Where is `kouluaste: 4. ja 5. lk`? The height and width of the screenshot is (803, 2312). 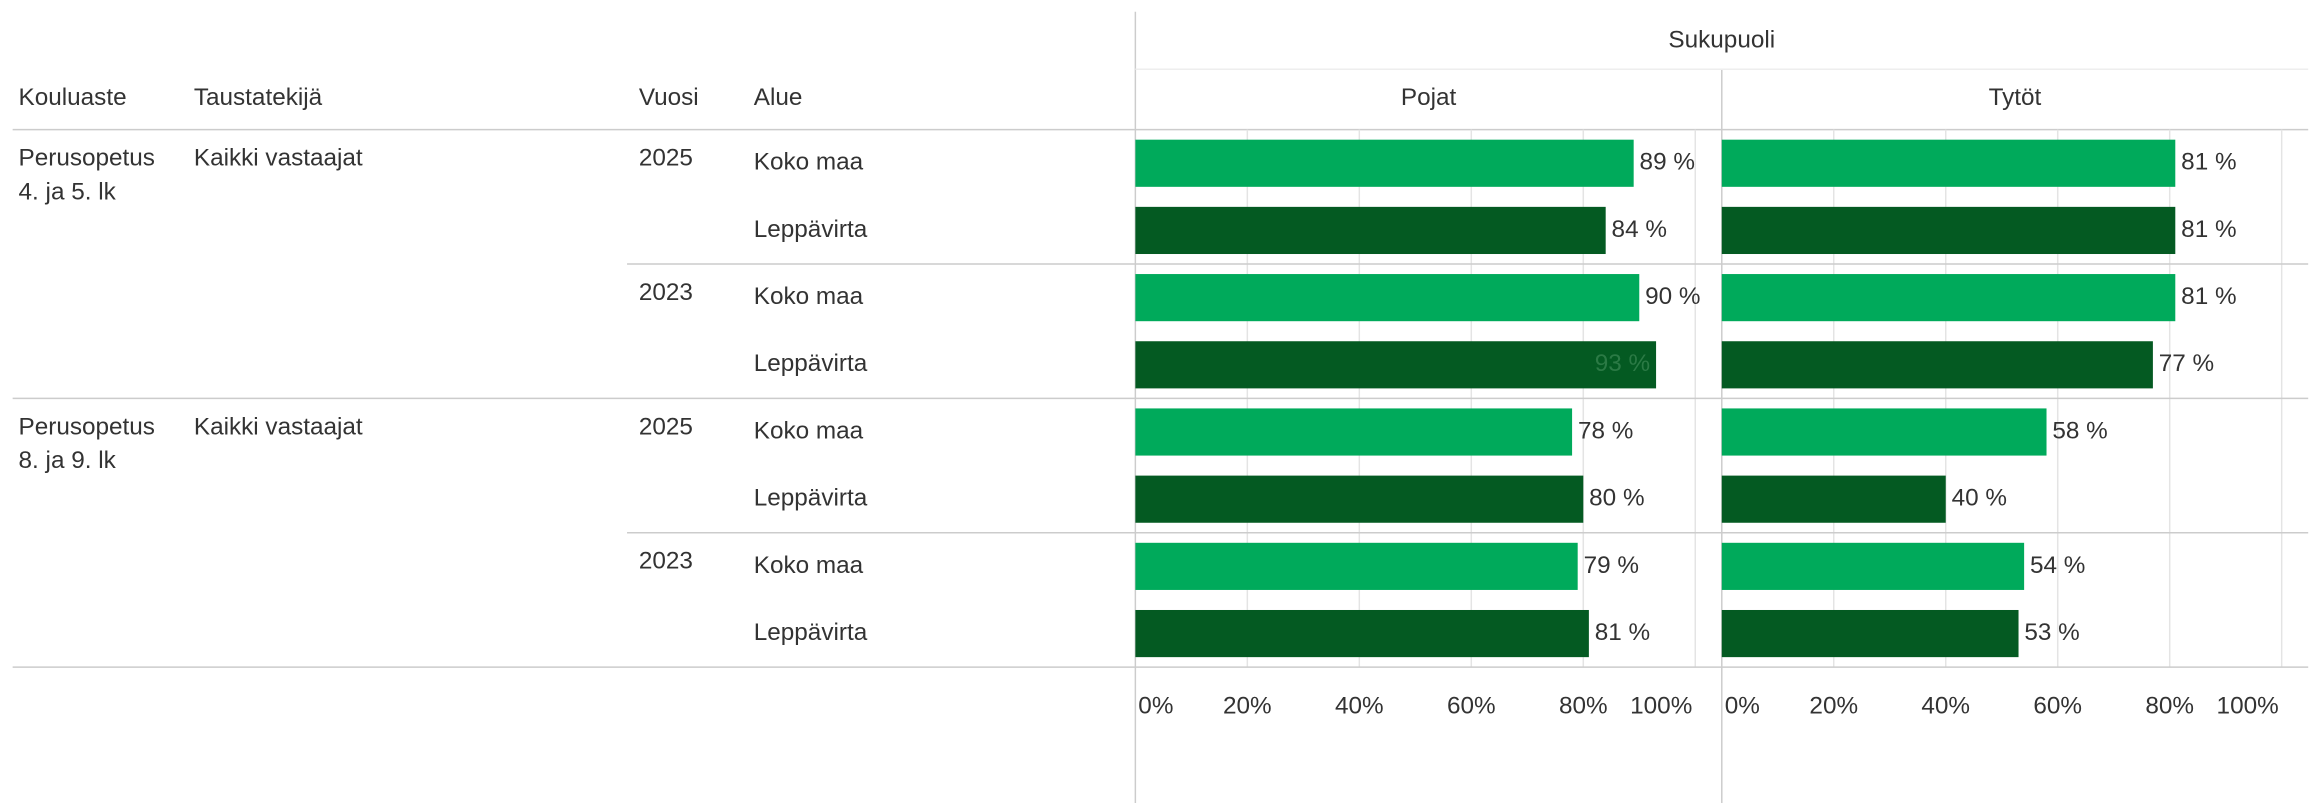
kouluaste: 4. ja 5. lk is located at coordinates (68, 191).